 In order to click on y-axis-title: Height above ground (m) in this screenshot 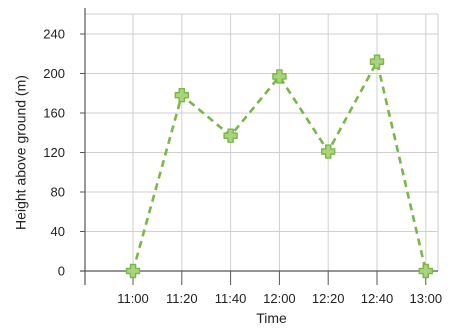, I will do `click(21, 152)`.